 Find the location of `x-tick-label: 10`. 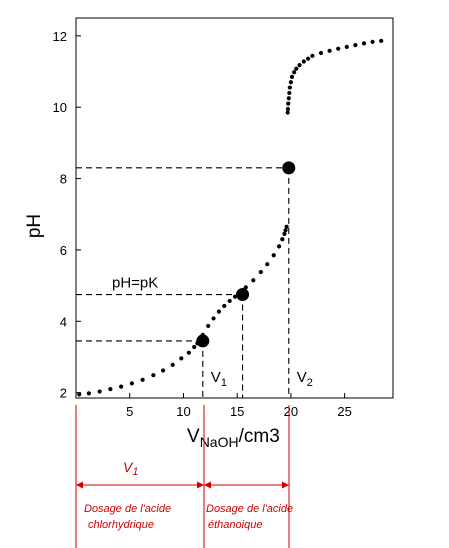

x-tick-label: 10 is located at coordinates (183, 411).